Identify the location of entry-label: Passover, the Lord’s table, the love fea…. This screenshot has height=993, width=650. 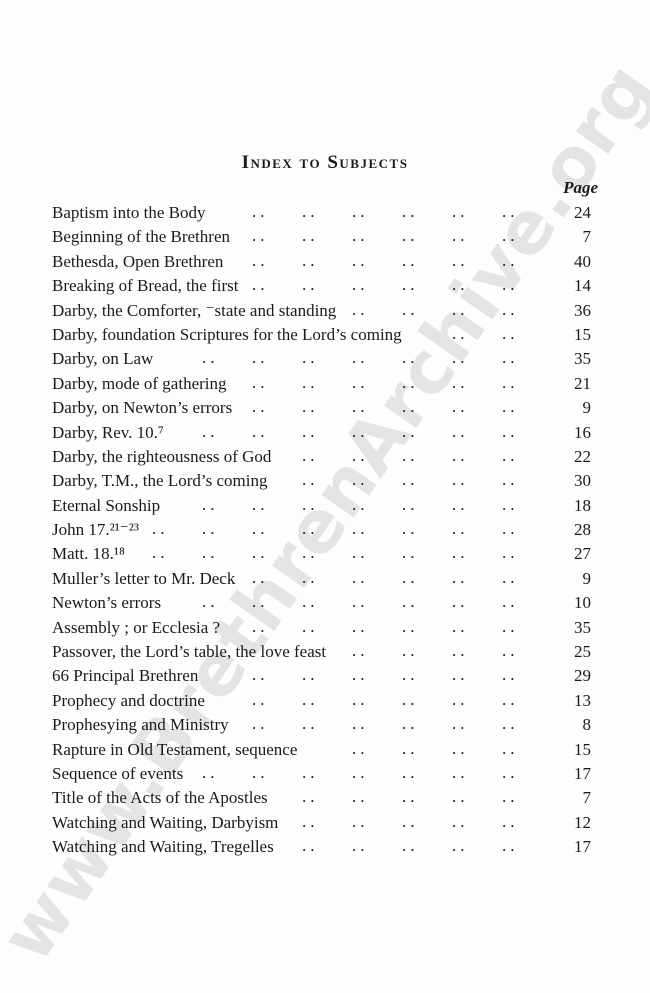
(189, 652).